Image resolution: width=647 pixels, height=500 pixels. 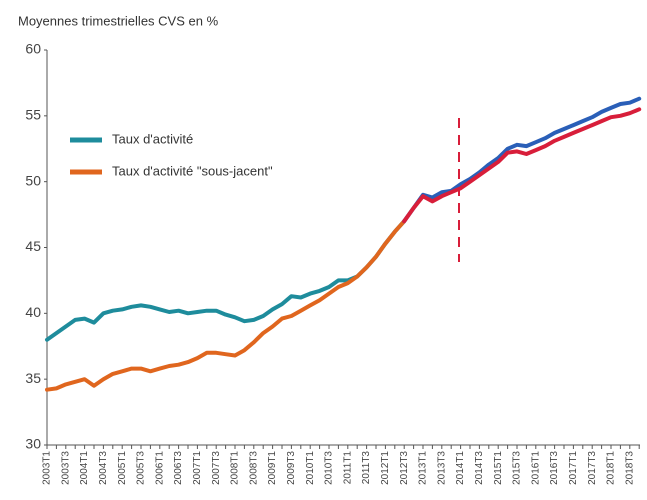 I want to click on x-tick-label: 2003T1, so click(x=47, y=468).